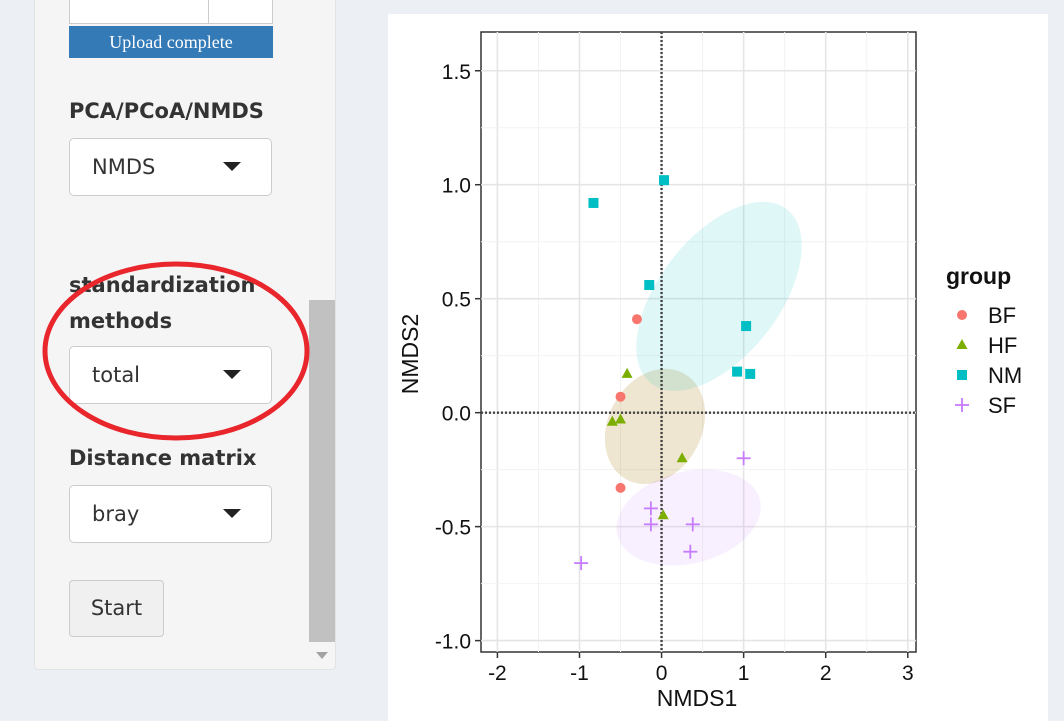  Describe the element at coordinates (171, 42) in the screenshot. I see `upload-progress-bar: Upload complete` at that location.